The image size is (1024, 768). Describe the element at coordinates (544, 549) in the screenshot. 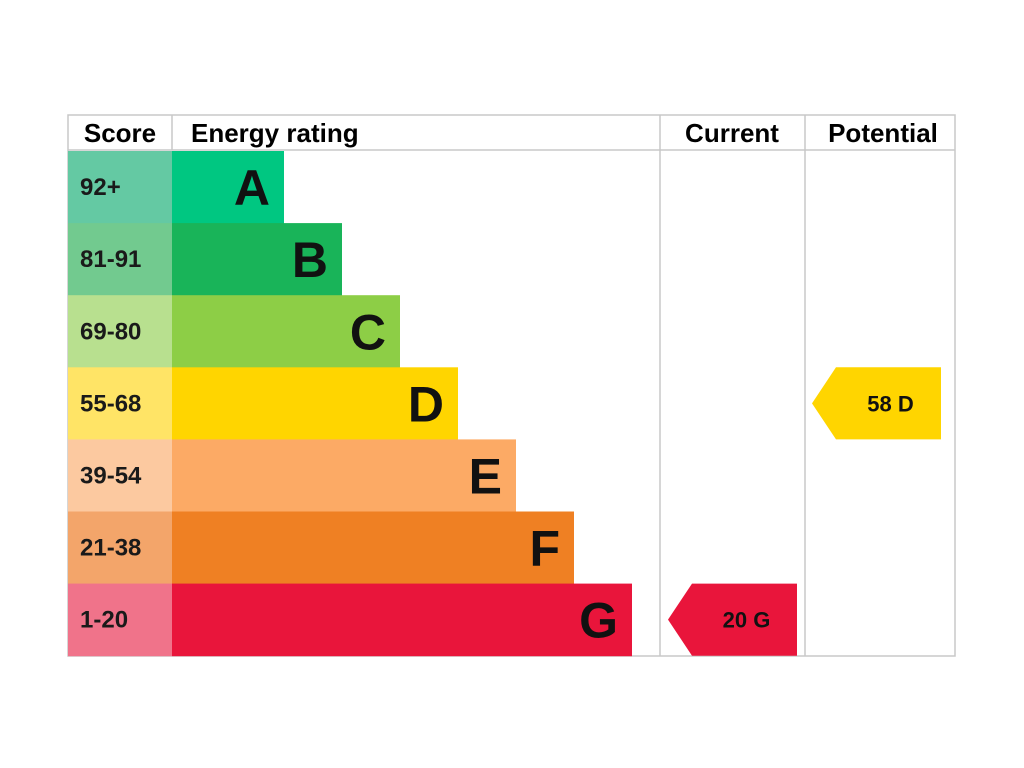

I see `band-letter-f: F` at that location.